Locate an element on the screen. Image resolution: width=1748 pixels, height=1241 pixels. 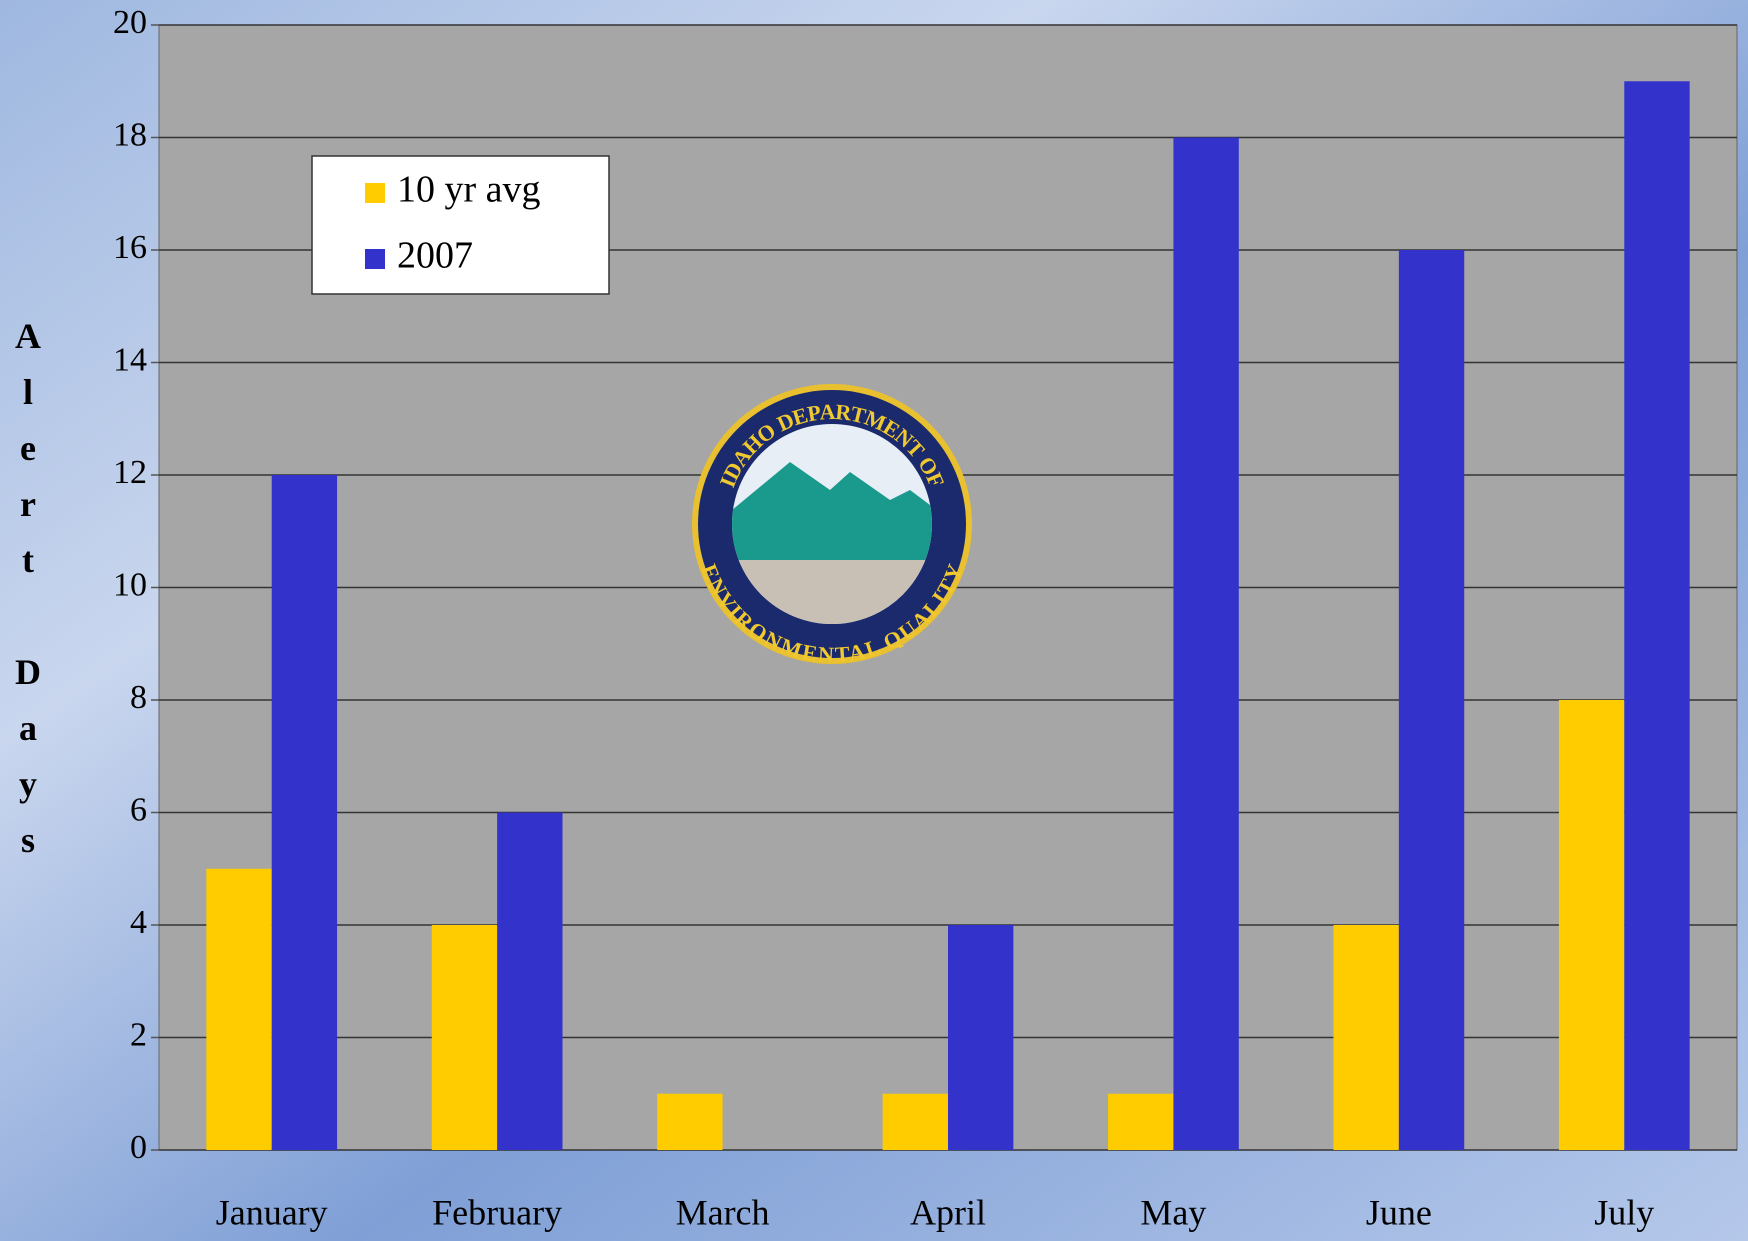
x-tick-label: March is located at coordinates (723, 1212).